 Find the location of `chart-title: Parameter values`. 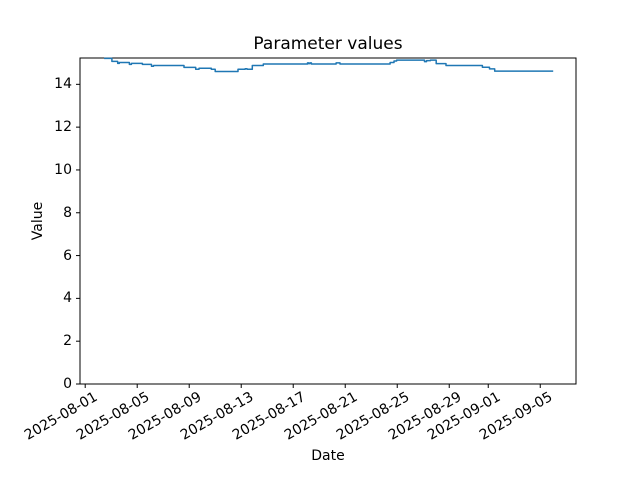

chart-title: Parameter values is located at coordinates (328, 44).